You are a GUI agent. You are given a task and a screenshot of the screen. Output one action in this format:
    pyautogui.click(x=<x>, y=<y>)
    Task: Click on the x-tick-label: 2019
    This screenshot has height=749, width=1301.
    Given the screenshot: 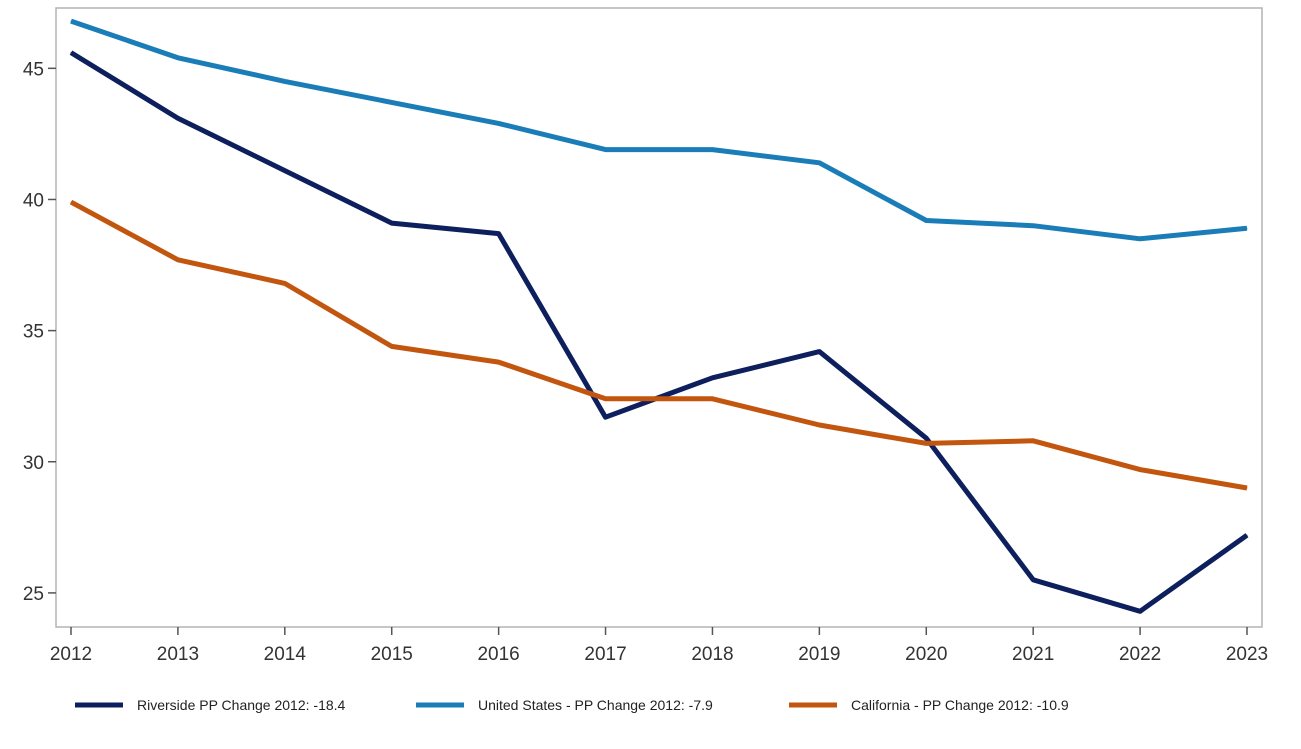 What is the action you would take?
    pyautogui.click(x=819, y=654)
    